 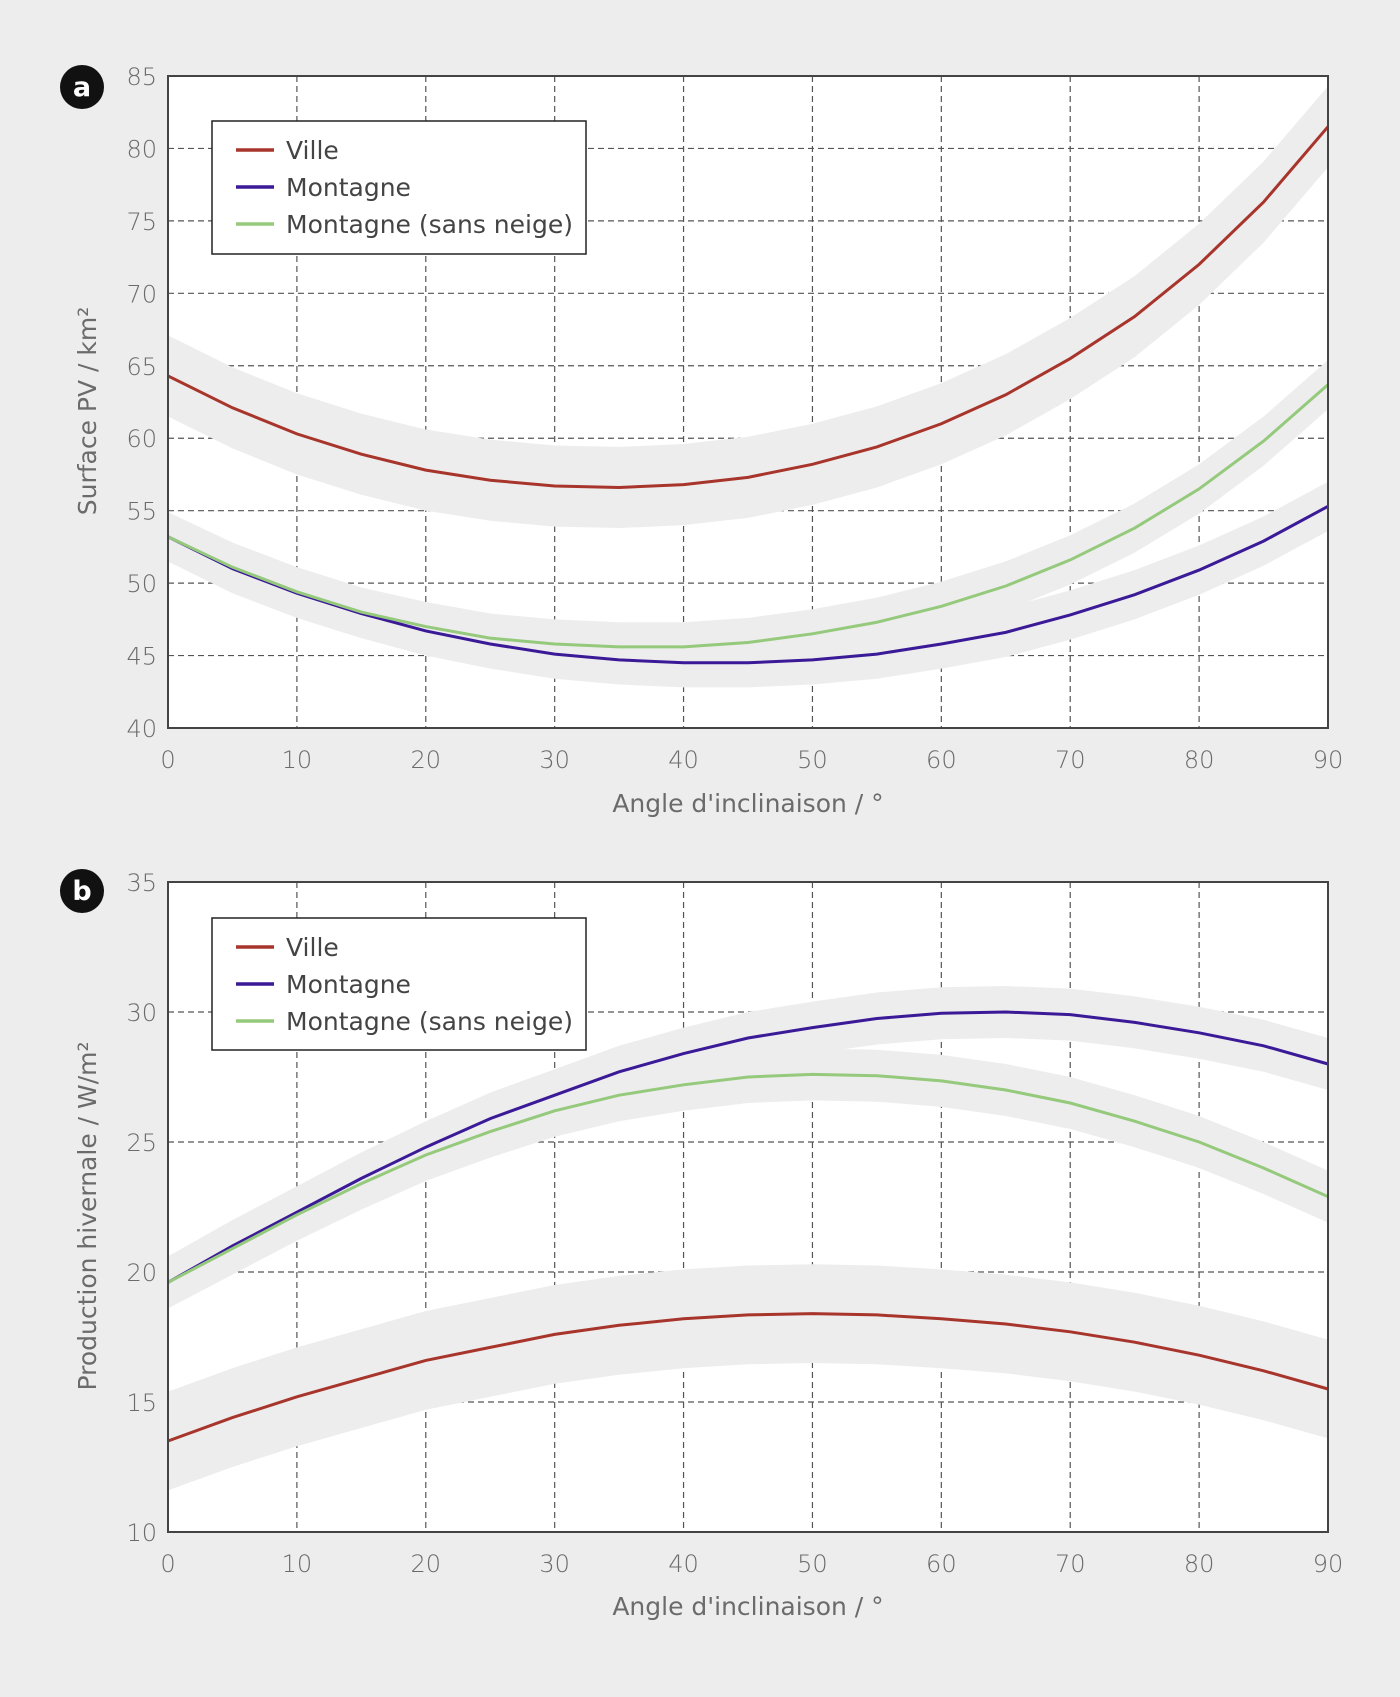 I want to click on y-tick-label: 30, so click(x=141, y=1013).